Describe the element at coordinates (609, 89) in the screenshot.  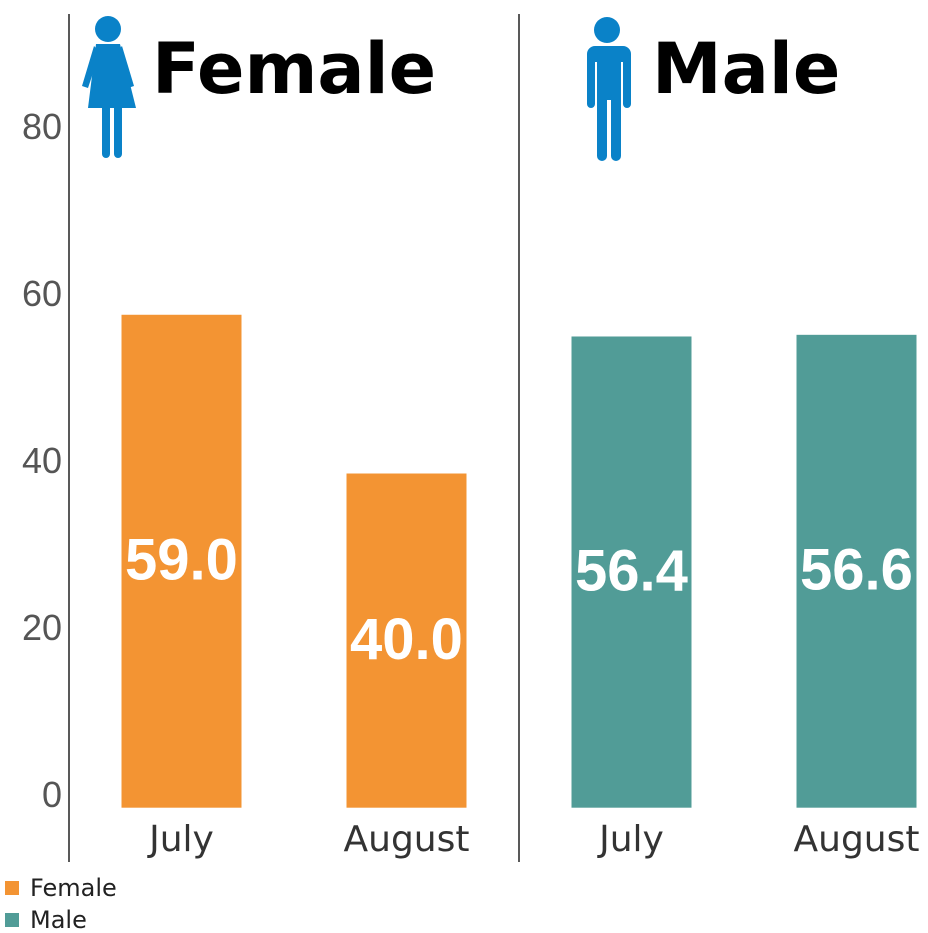
I see `male-icon` at that location.